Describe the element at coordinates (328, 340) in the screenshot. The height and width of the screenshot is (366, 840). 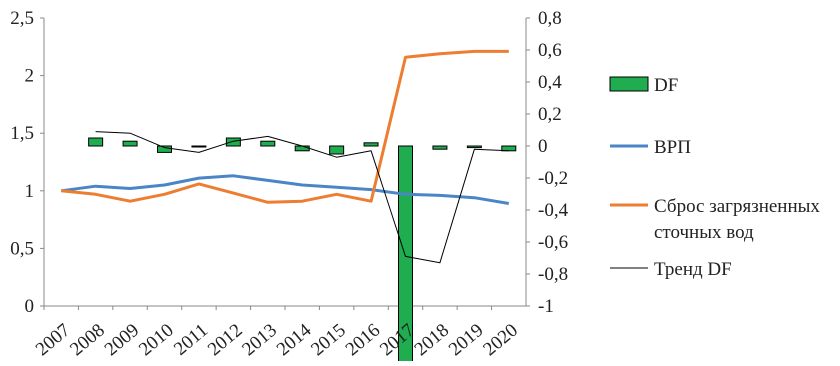
I see `x-tick-label: 2015` at that location.